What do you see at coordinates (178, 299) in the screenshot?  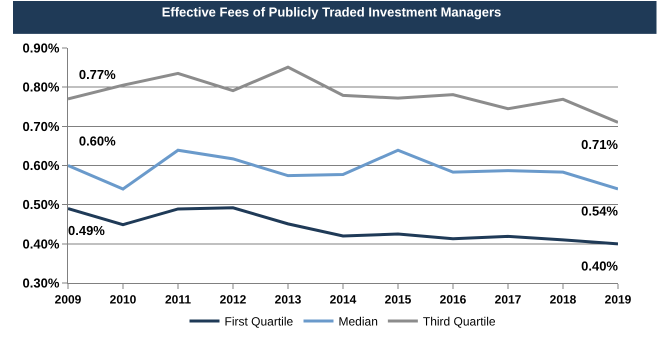 I see `x-tick-label: 2011` at bounding box center [178, 299].